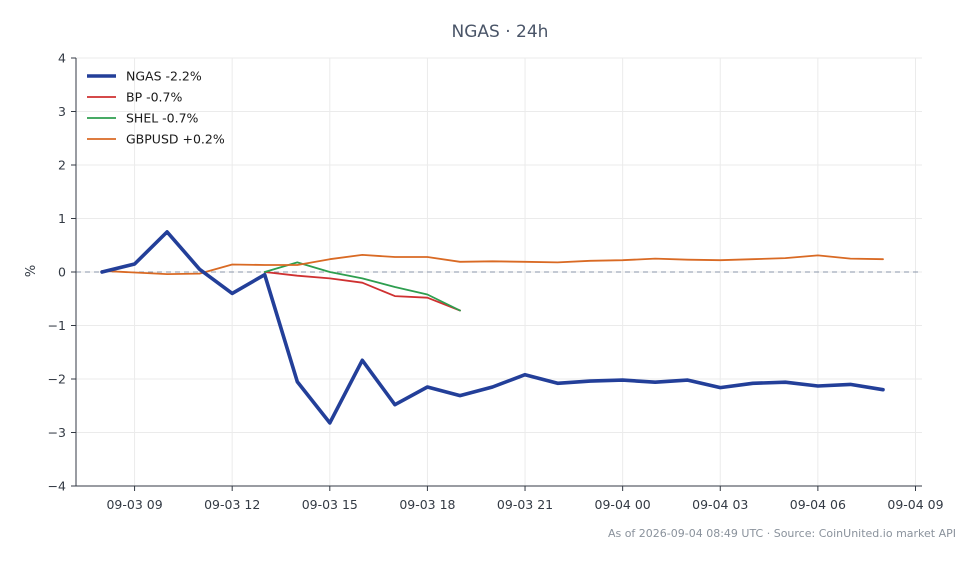 This screenshot has width=980, height=564. I want to click on x-tick-label: 09-04 06, so click(818, 504).